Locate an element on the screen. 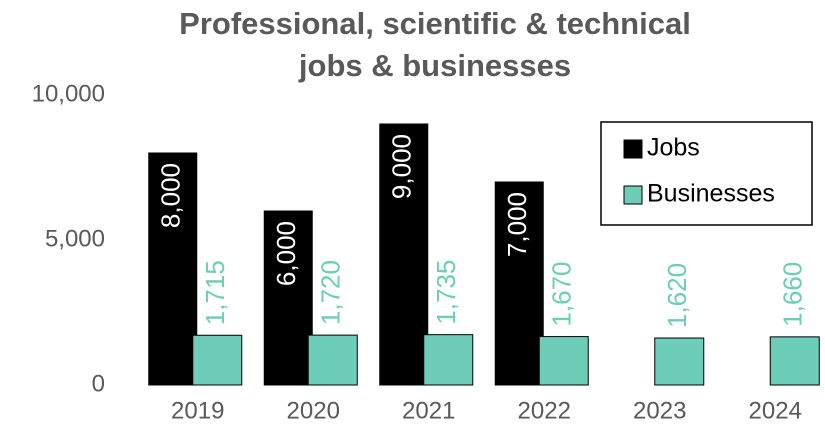 This screenshot has height=438, width=825. data-label: 6,000 is located at coordinates (286, 253).